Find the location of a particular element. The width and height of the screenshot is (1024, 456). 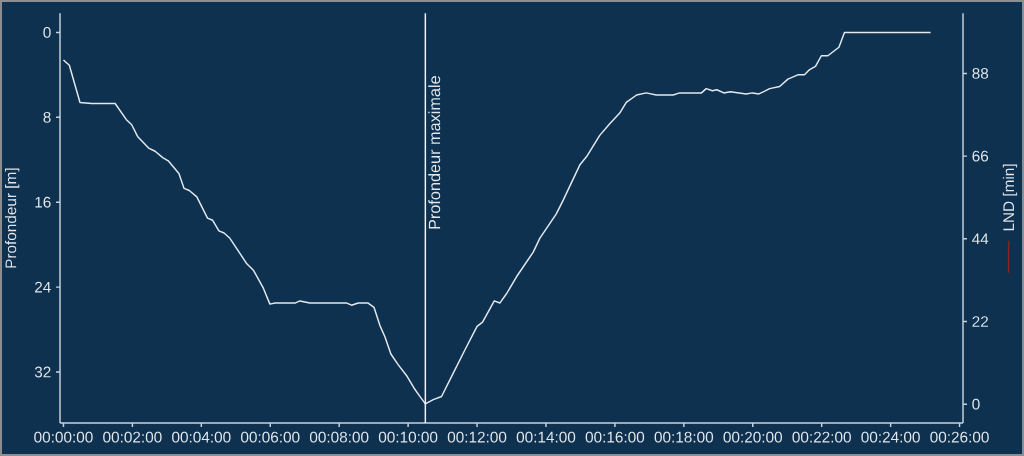

ref-line-label: Profondeur maximale is located at coordinates (434, 152).